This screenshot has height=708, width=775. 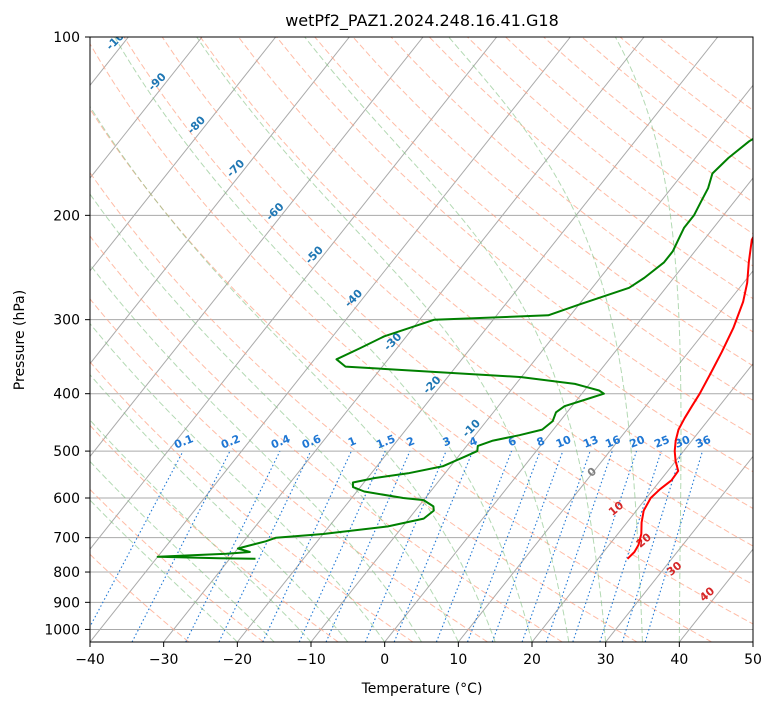 I want to click on mixing-ratio-label: 36, so click(x=703, y=442).